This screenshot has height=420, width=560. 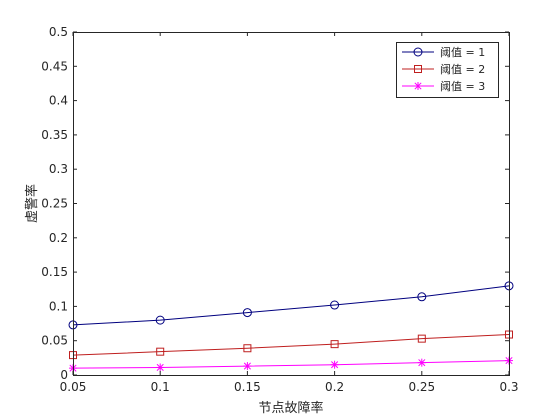 What do you see at coordinates (58, 306) in the screenshot?
I see `y-tick-label: 0.1` at bounding box center [58, 306].